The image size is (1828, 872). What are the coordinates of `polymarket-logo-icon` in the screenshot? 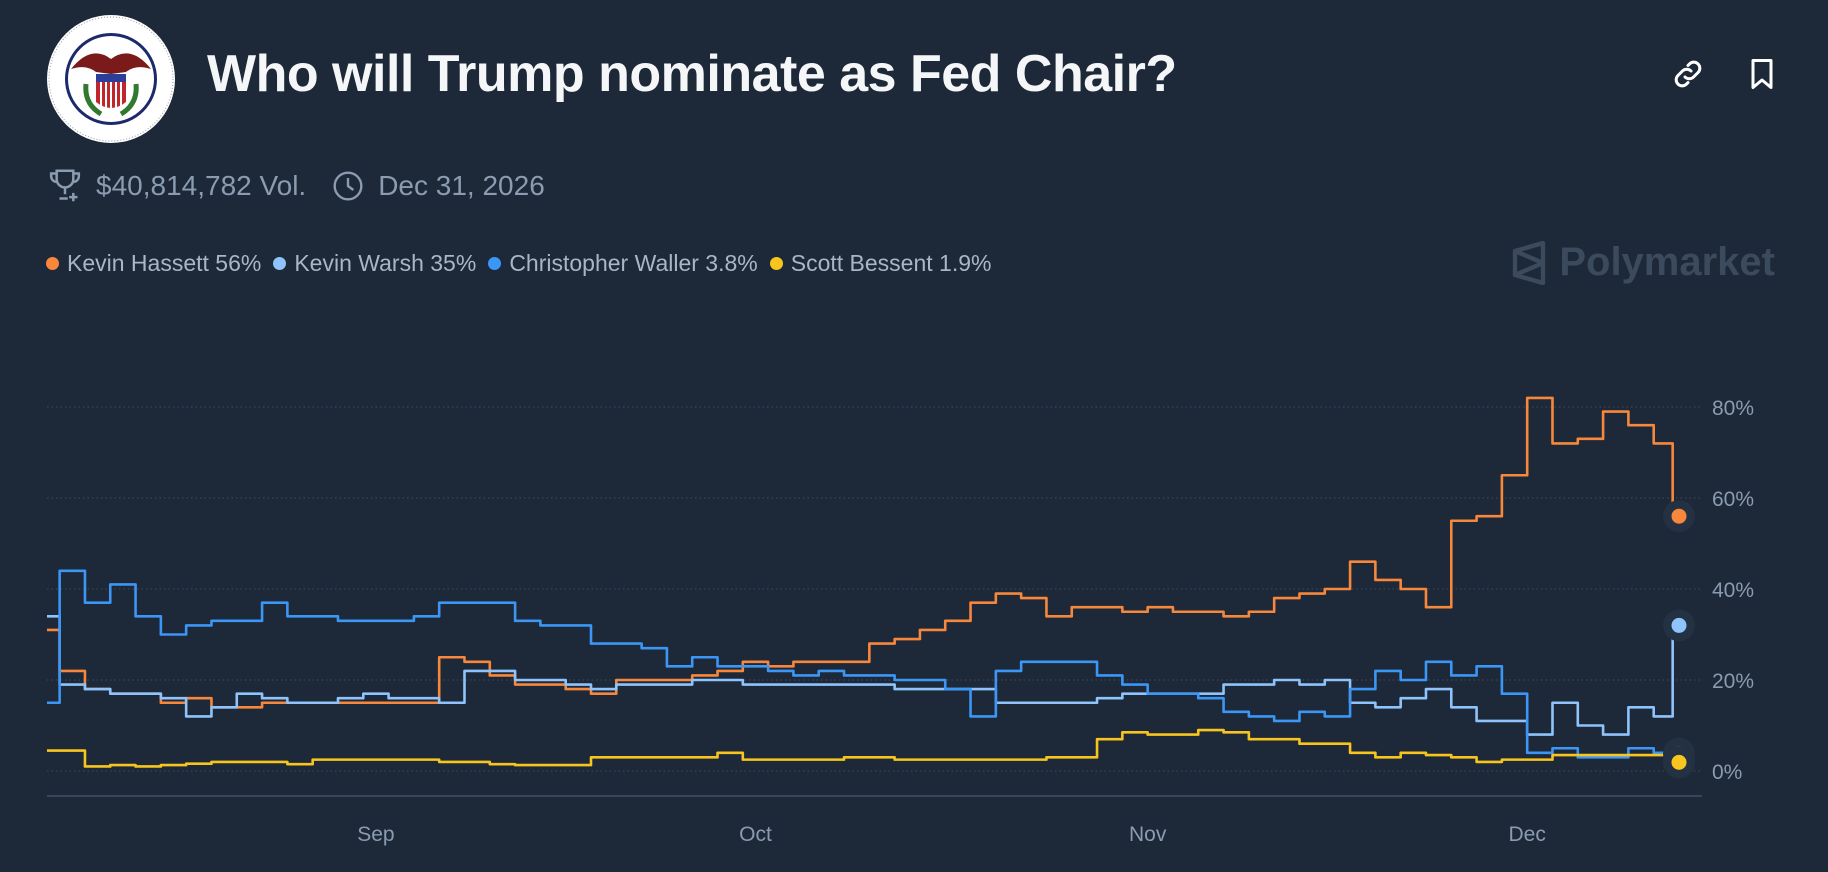 It's located at (1529, 262).